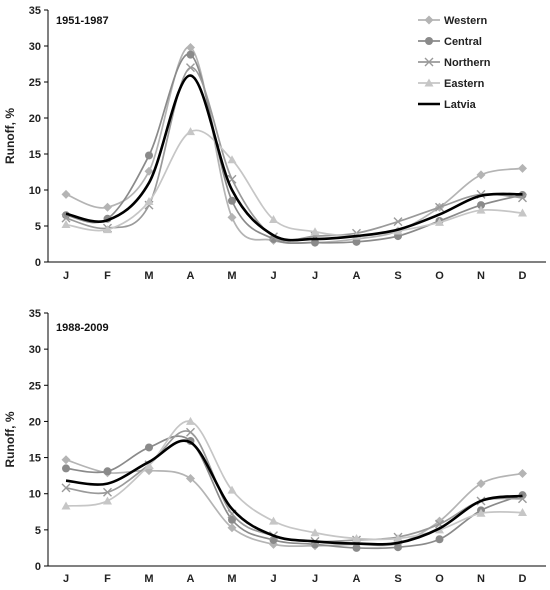 Image resolution: width=550 pixels, height=590 pixels. Describe the element at coordinates (35, 119) in the screenshot. I see `y-tick-label: 20` at that location.